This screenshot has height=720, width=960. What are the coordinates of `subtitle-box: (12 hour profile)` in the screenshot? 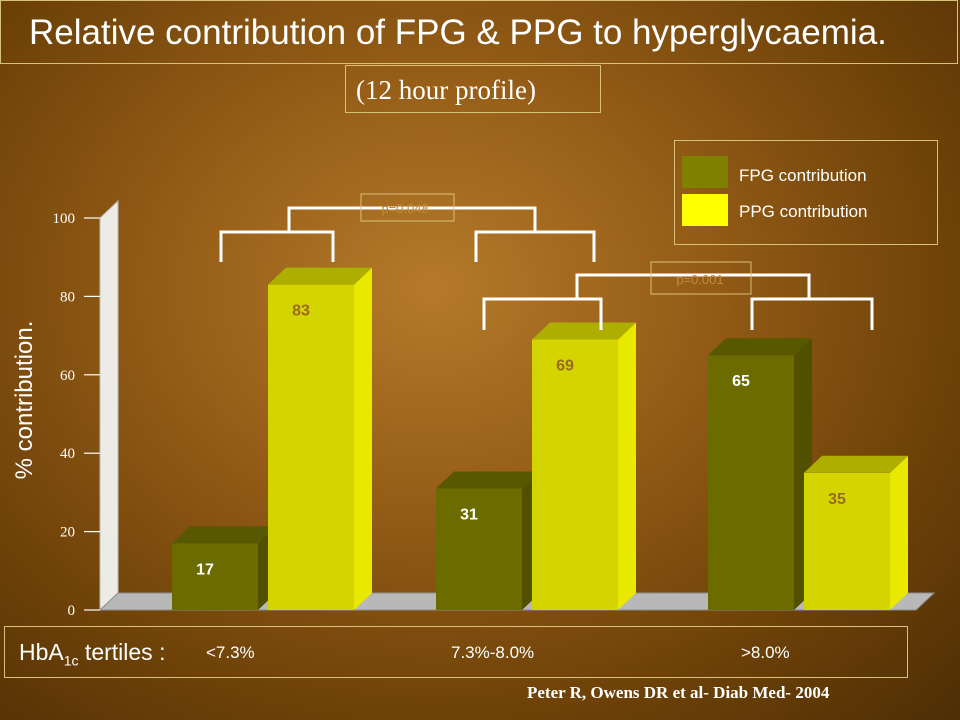 It's located at (473, 89).